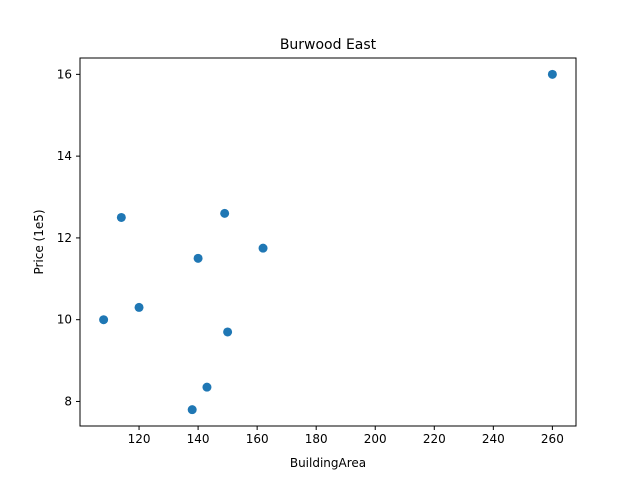 This screenshot has width=640, height=480. What do you see at coordinates (328, 463) in the screenshot?
I see `x-axis-title: BuildingArea` at bounding box center [328, 463].